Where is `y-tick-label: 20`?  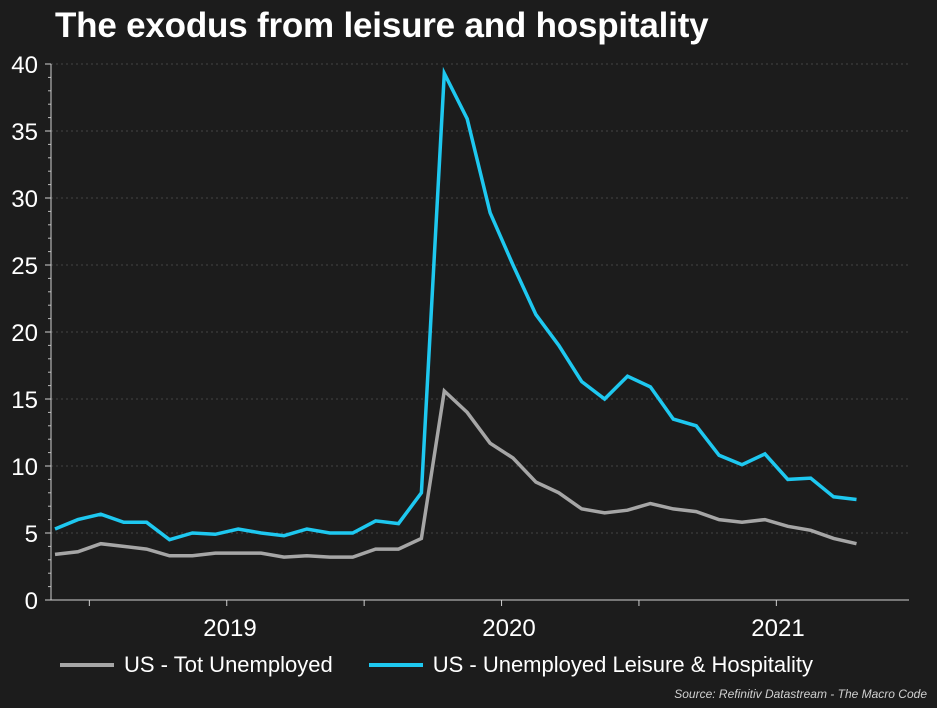
y-tick-label: 20 is located at coordinates (24, 333).